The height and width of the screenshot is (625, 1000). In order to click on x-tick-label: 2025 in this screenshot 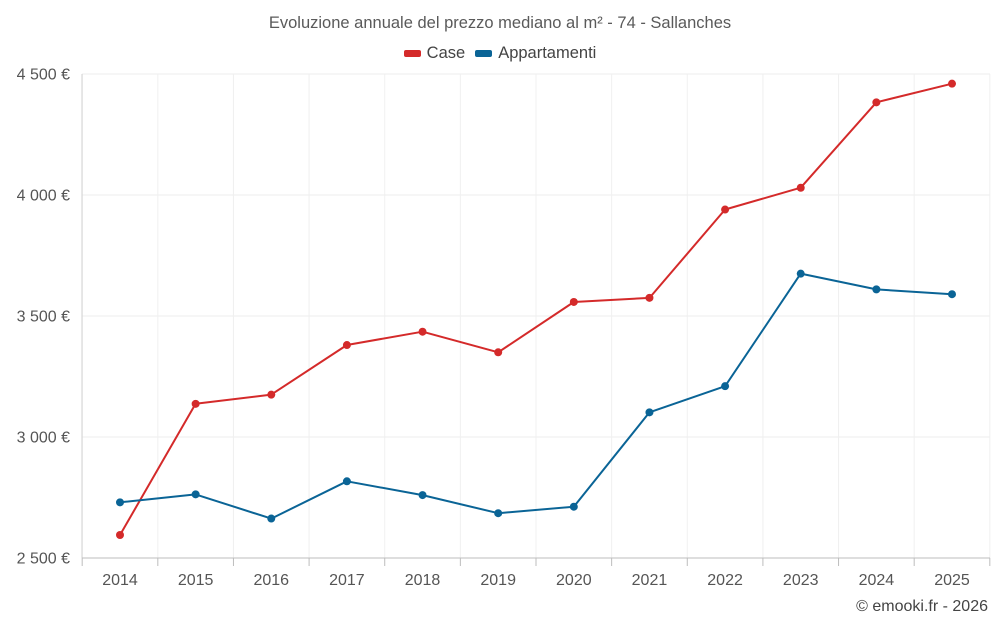, I will do `click(952, 580)`.